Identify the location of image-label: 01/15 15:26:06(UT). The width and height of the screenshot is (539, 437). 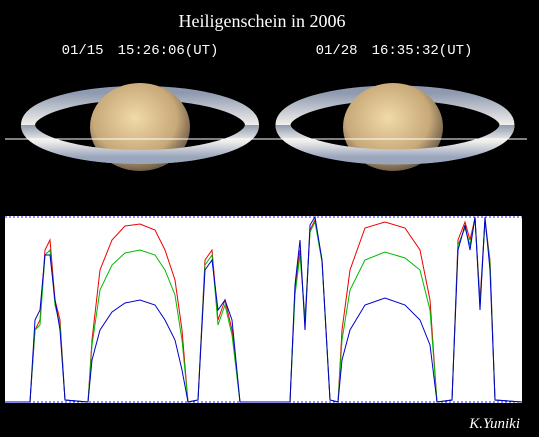
(140, 51).